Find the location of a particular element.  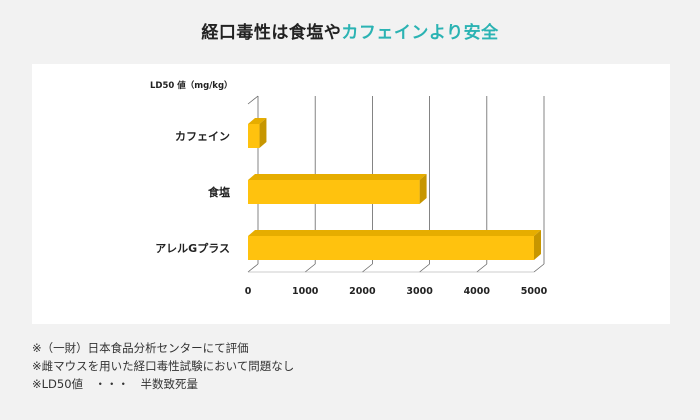

page-title: 経口毒性は食塩やカフェインより安全 is located at coordinates (350, 30).